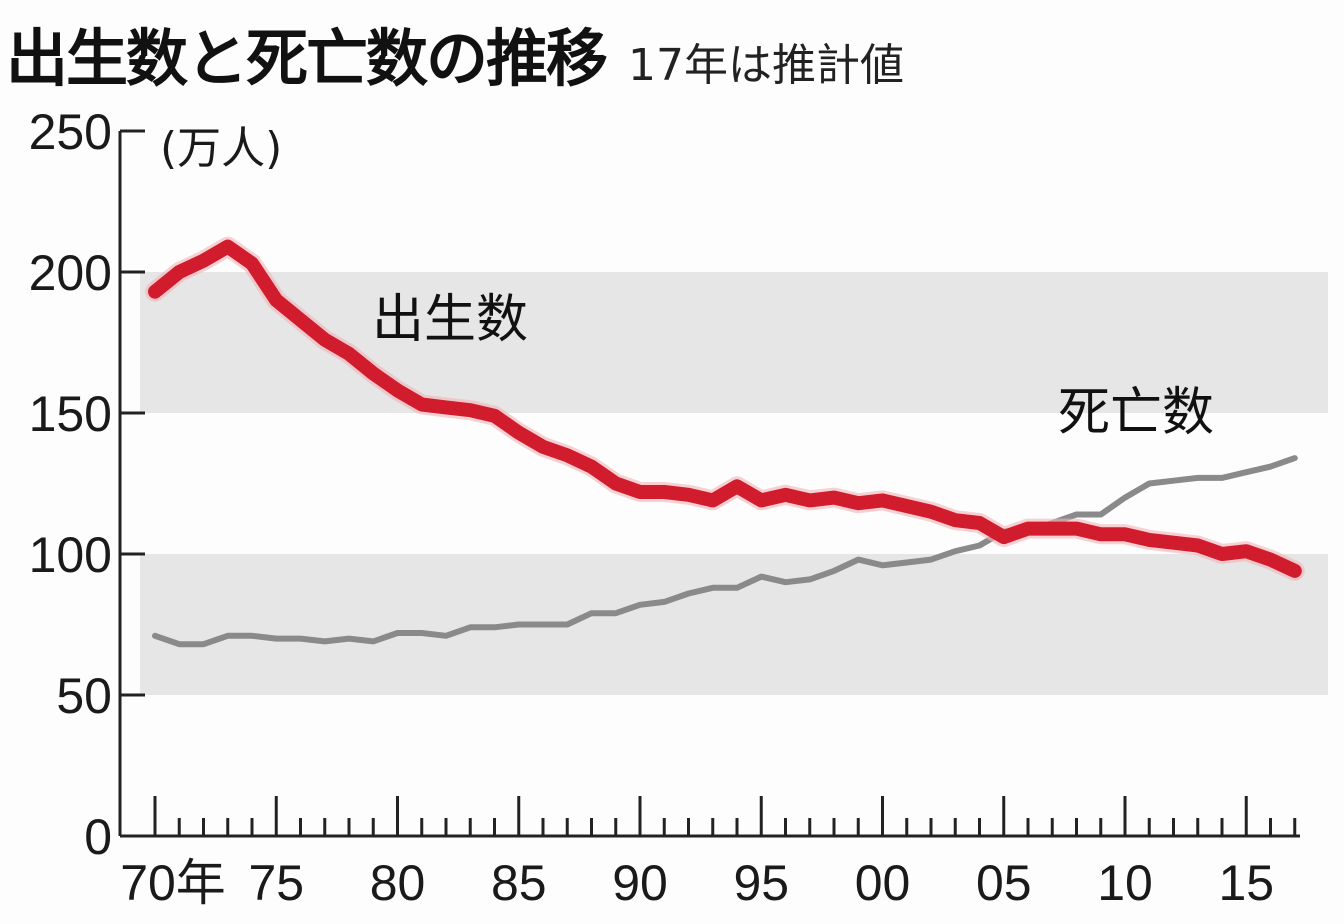 This screenshot has width=1344, height=924. Describe the element at coordinates (1136, 413) in the screenshot. I see `deaths-label: 死亡数` at that location.